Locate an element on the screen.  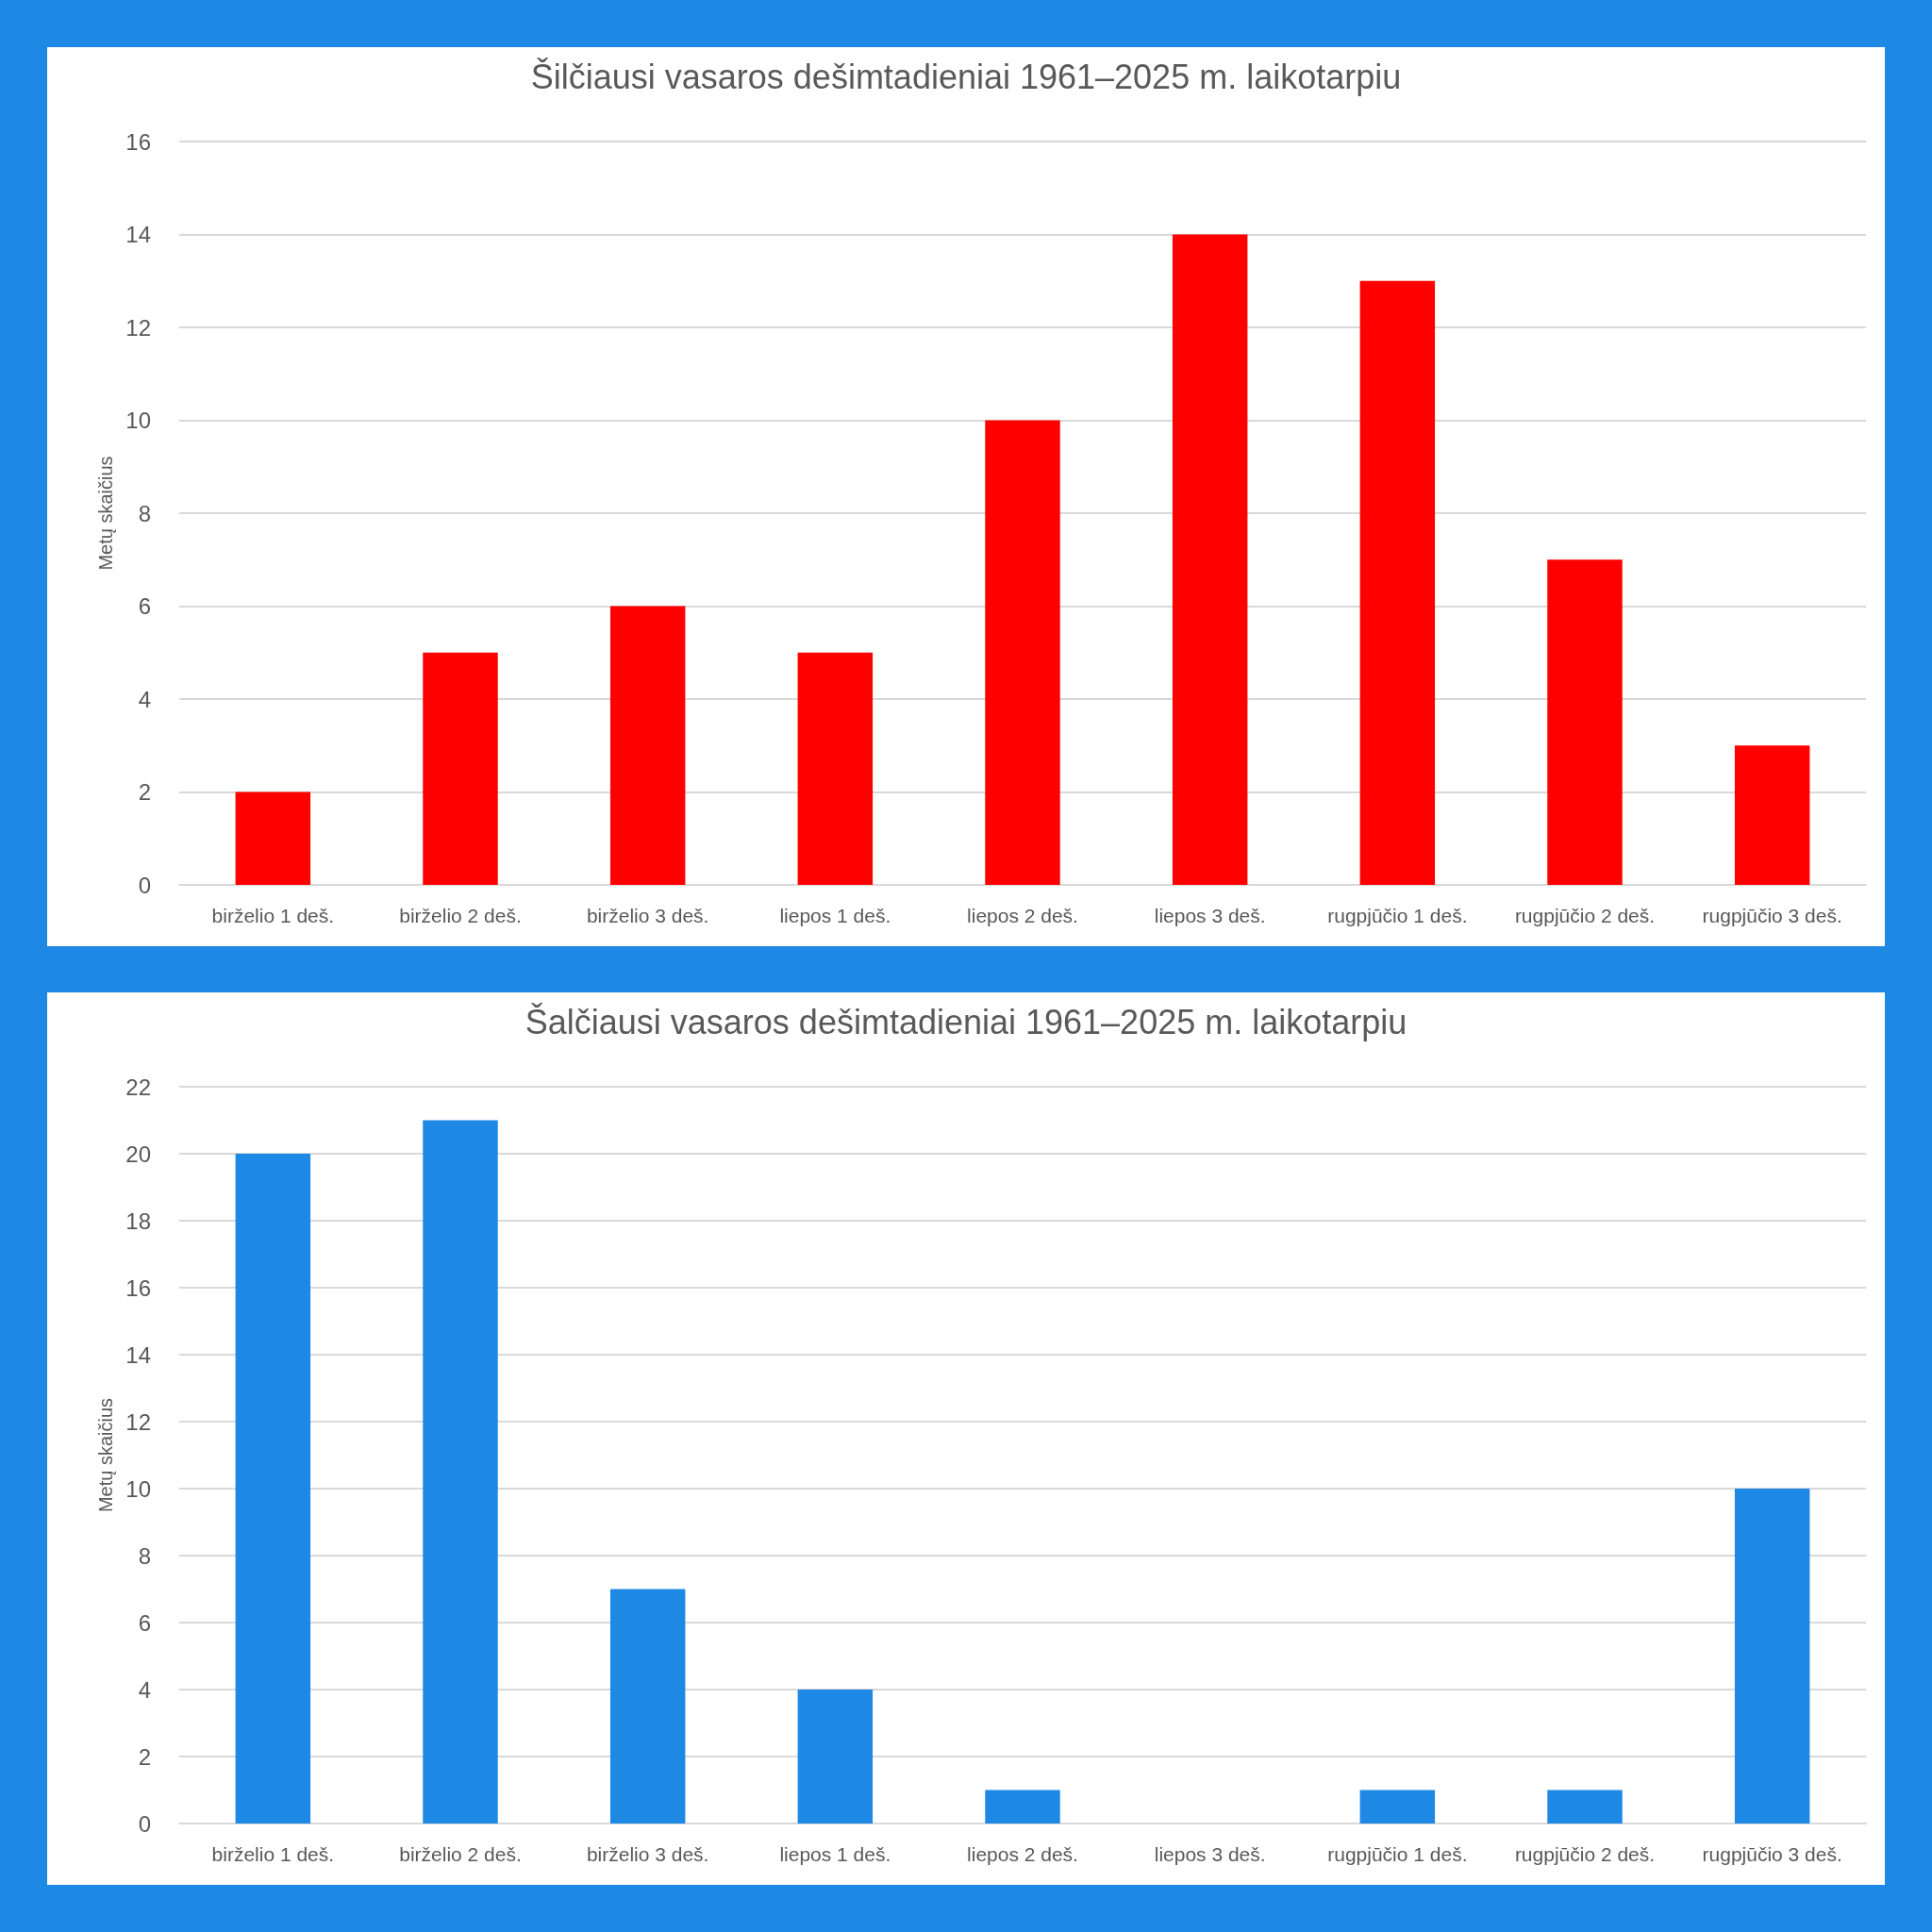
y-tick-label: 22 is located at coordinates (138, 1087).